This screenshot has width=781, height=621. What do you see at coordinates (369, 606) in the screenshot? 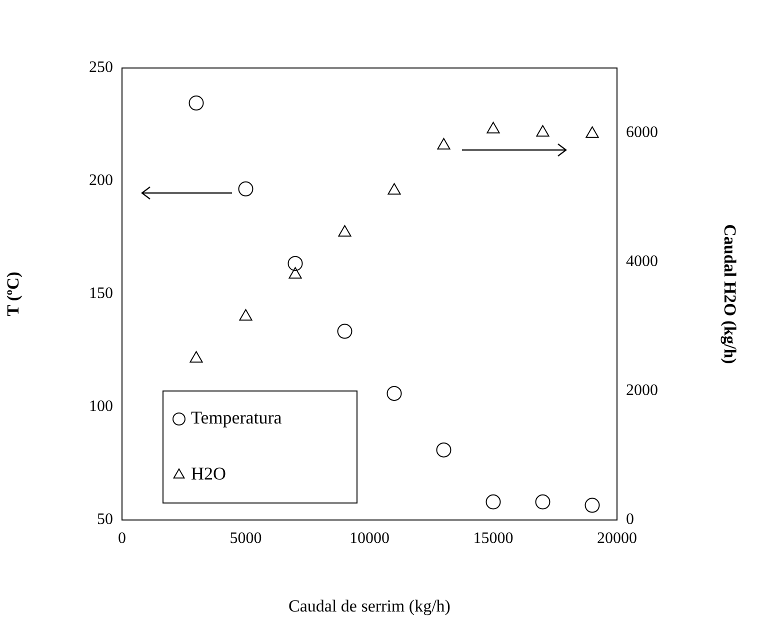
I see `x-axis-title: Caudal de serrim (kg/h)` at bounding box center [369, 606].